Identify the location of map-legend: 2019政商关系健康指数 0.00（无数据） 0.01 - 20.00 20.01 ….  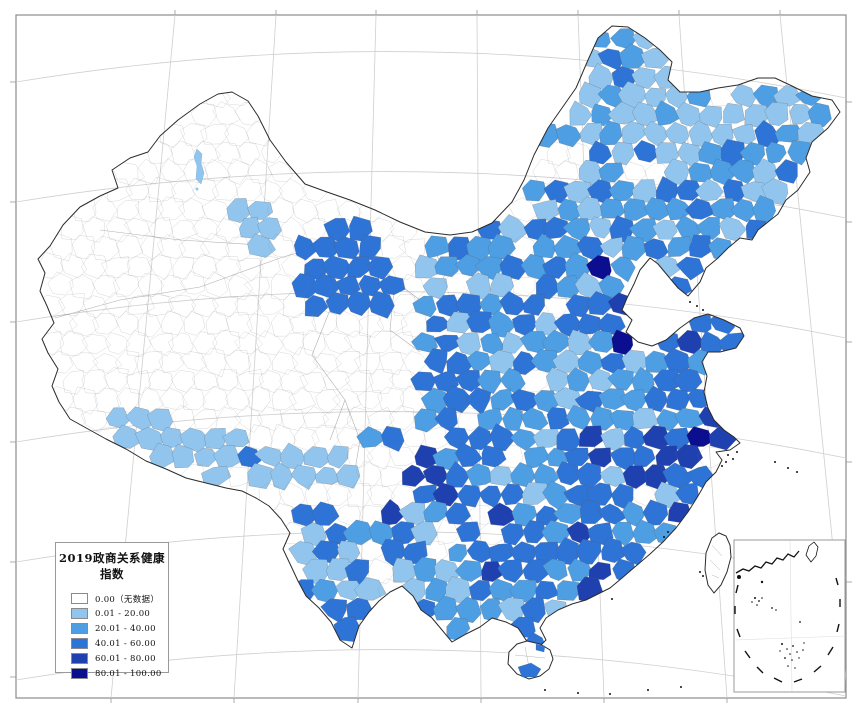
(112, 610).